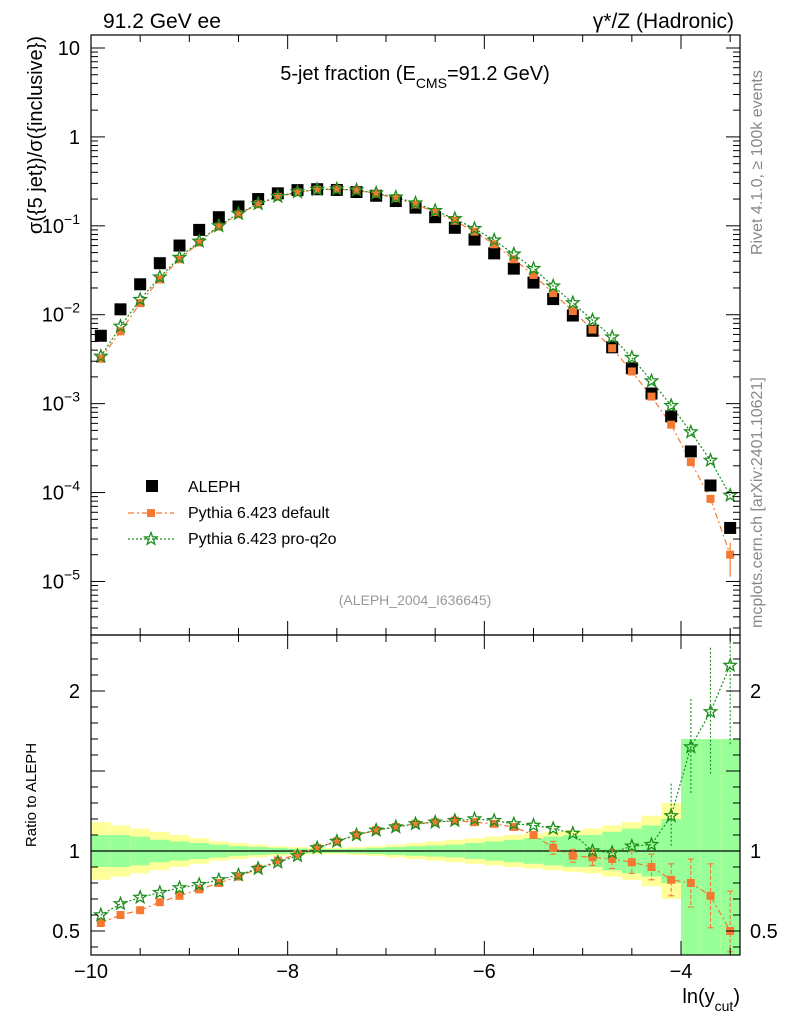  I want to click on ratio-y-tick-label-left: 0.5, so click(66, 932).